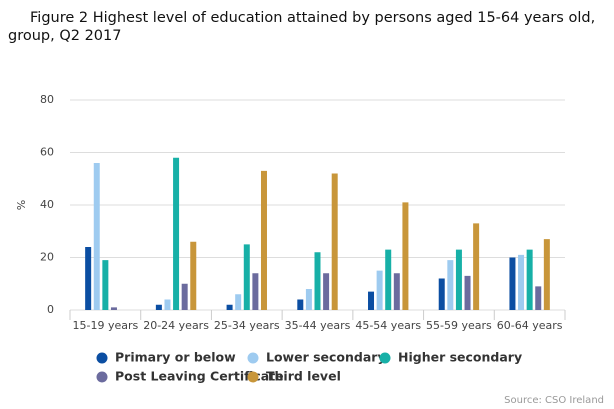 Image resolution: width=614 pixels, height=409 pixels. I want to click on chart-title: group, Q2 2017, so click(64, 36).